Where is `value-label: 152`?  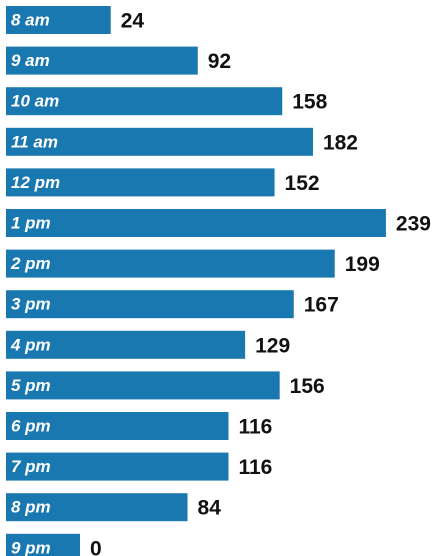
value-label: 152 is located at coordinates (302, 183).